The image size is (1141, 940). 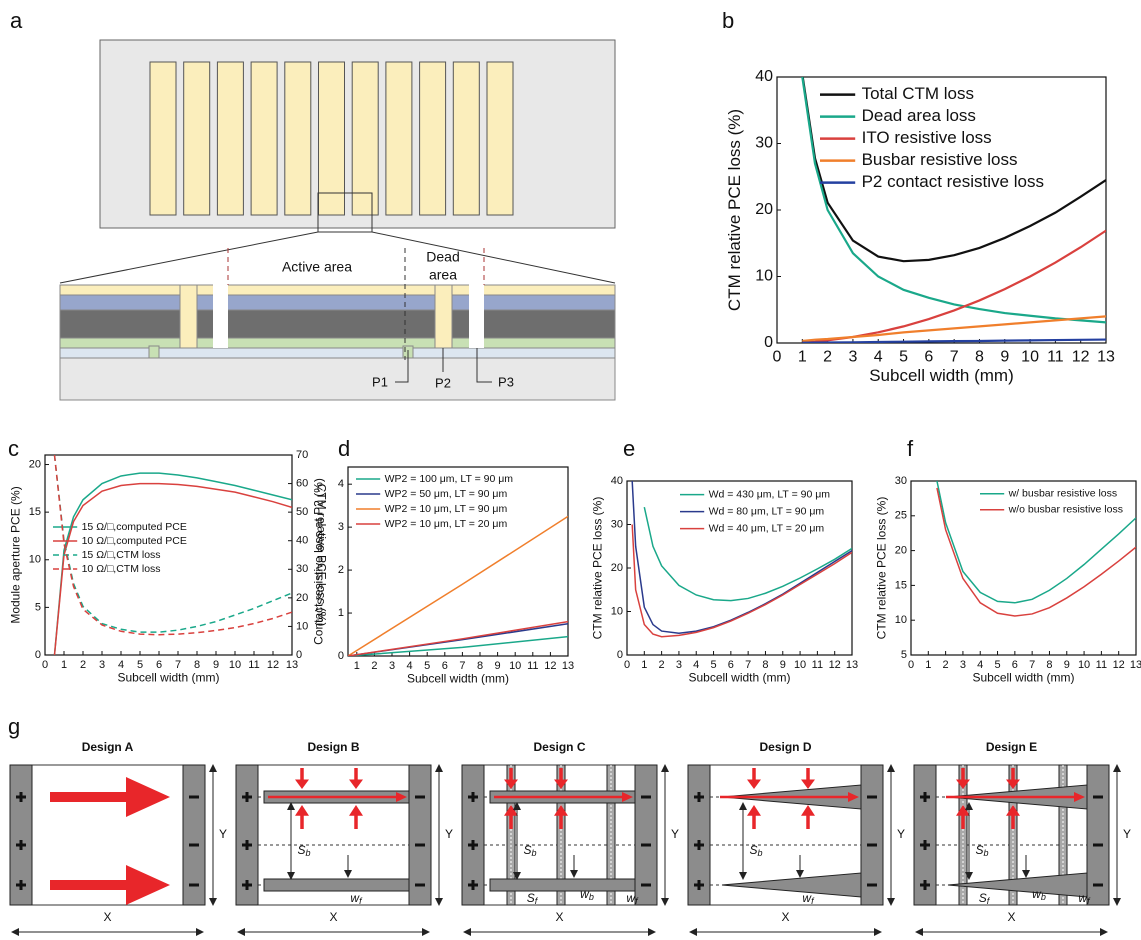 I want to click on x-tick-label: 12, so click(x=1081, y=357).